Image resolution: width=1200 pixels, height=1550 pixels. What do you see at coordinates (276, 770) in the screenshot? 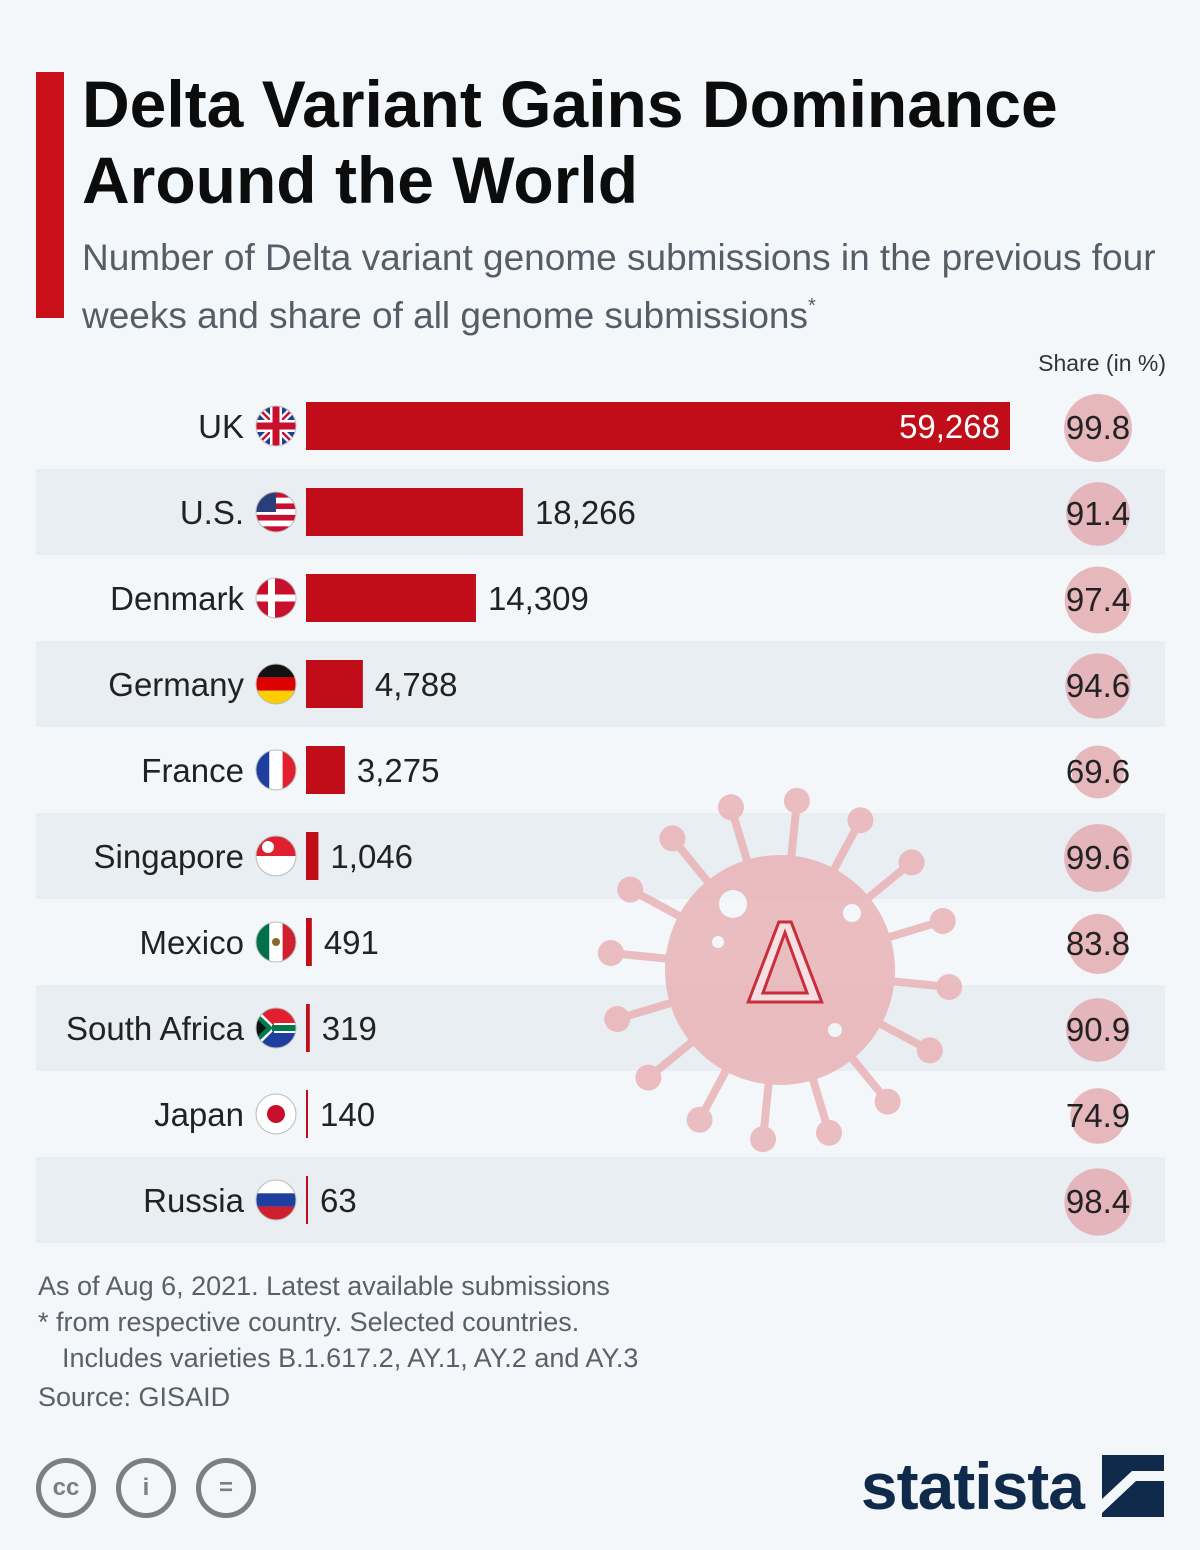
I see `france-flag-icon` at bounding box center [276, 770].